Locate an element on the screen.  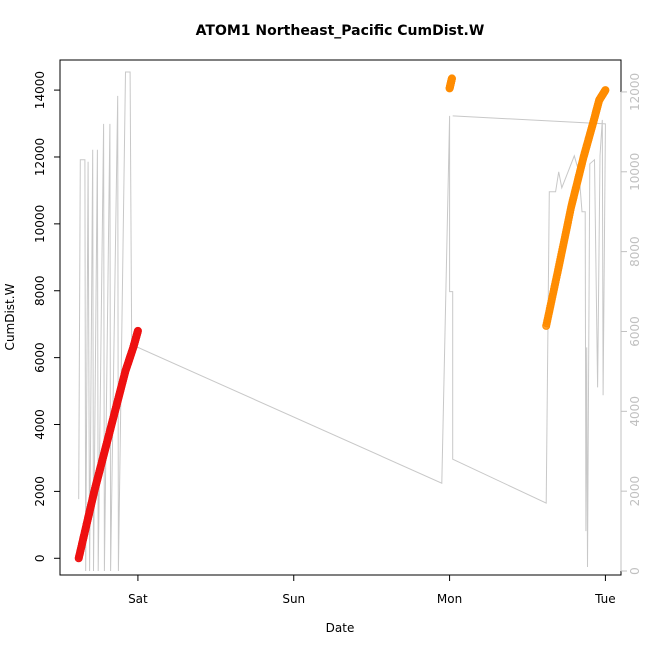
y2-tick-label: 0 is located at coordinates (635, 571).